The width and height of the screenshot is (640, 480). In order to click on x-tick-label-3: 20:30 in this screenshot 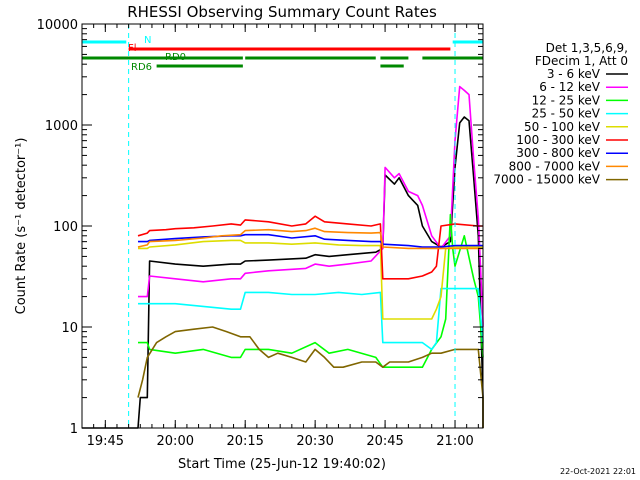, I will do `click(314, 441)`.